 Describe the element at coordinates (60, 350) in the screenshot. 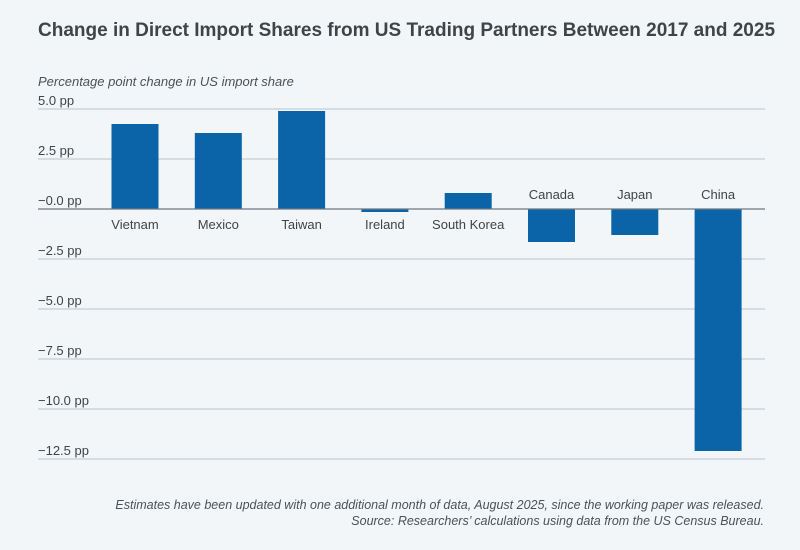

I see `y-tick-label: −7.5 pp` at that location.